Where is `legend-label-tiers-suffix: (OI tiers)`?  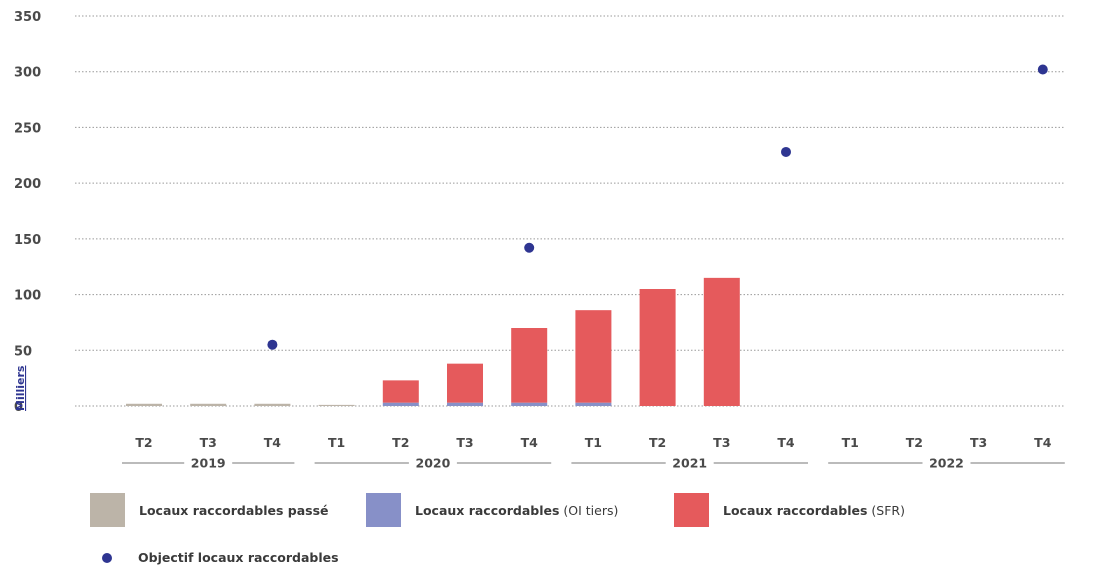 legend-label-tiers-suffix: (OI tiers) is located at coordinates (589, 510).